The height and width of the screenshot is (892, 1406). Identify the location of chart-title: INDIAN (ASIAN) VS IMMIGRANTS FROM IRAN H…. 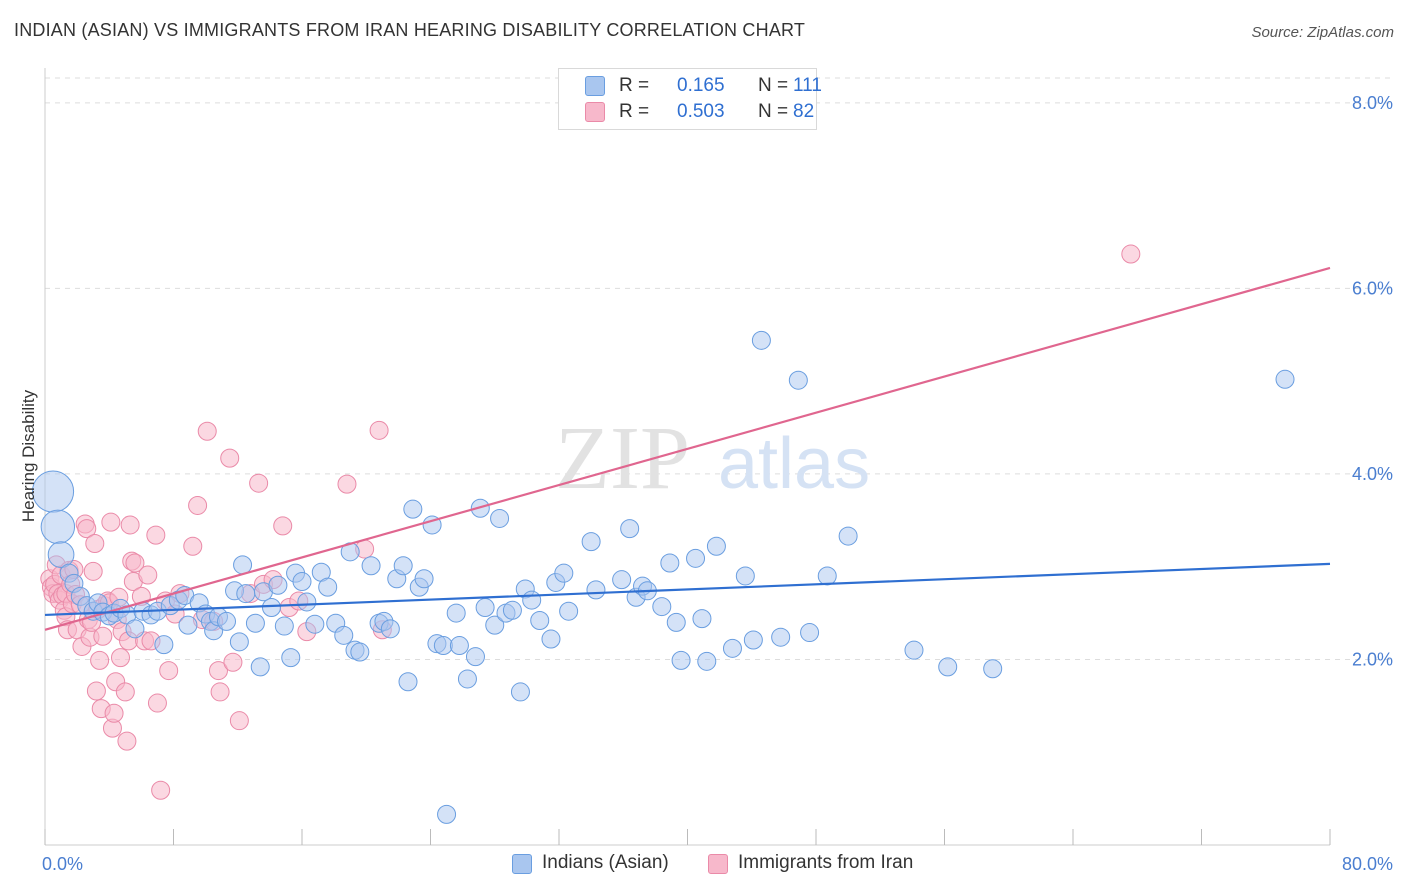
(410, 30).